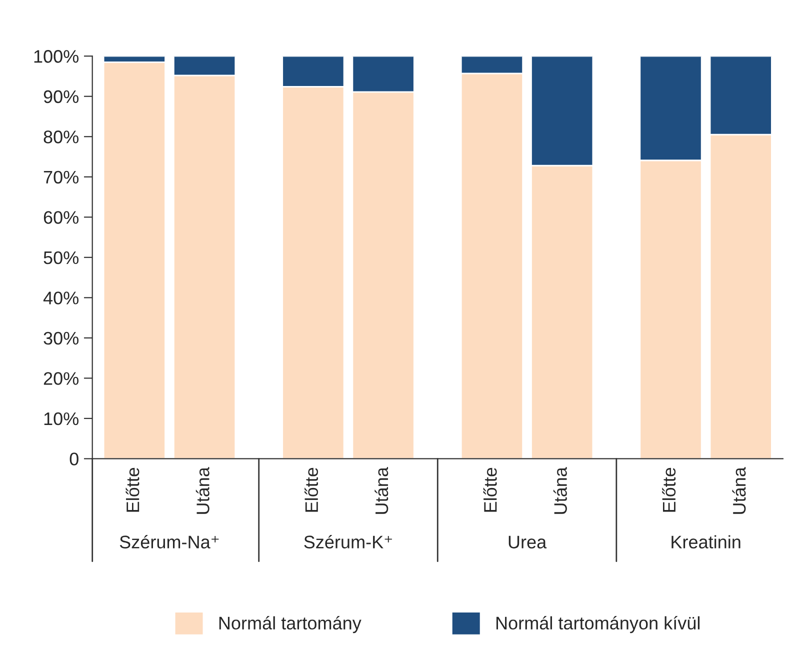 The width and height of the screenshot is (803, 660). What do you see at coordinates (61, 378) in the screenshot?
I see `y-tick-label: 20%` at bounding box center [61, 378].